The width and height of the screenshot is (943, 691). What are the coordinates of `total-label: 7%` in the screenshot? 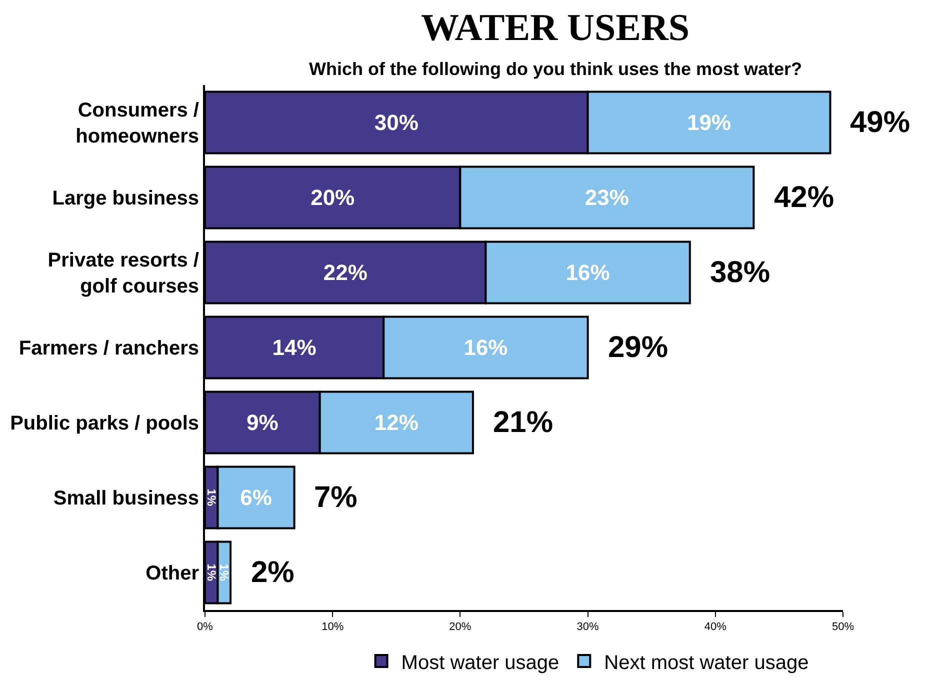 It's located at (336, 497).